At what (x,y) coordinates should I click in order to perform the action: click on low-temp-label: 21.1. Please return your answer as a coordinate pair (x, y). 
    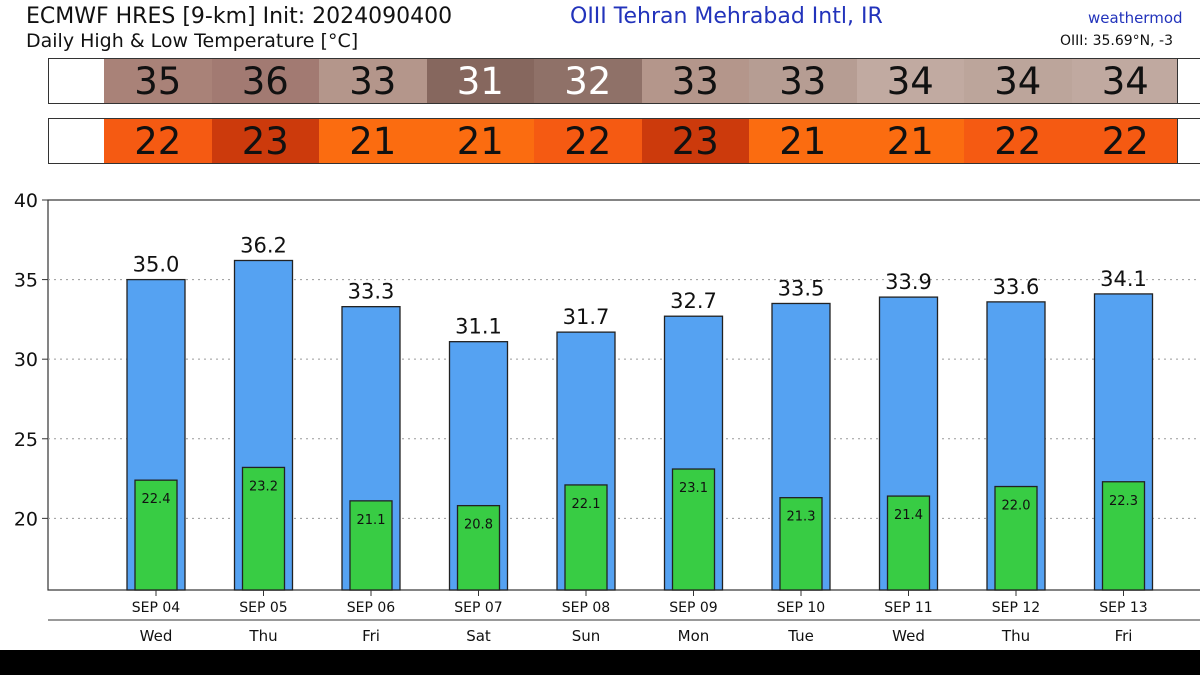
    Looking at the image, I should click on (371, 520).